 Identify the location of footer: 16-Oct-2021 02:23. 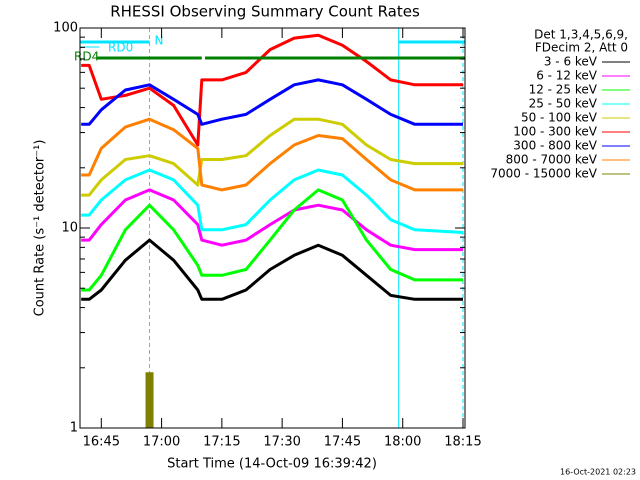
(598, 472).